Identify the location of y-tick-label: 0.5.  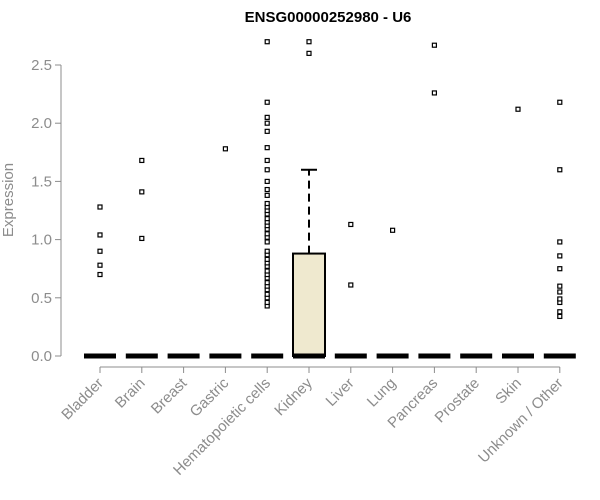
(41, 298).